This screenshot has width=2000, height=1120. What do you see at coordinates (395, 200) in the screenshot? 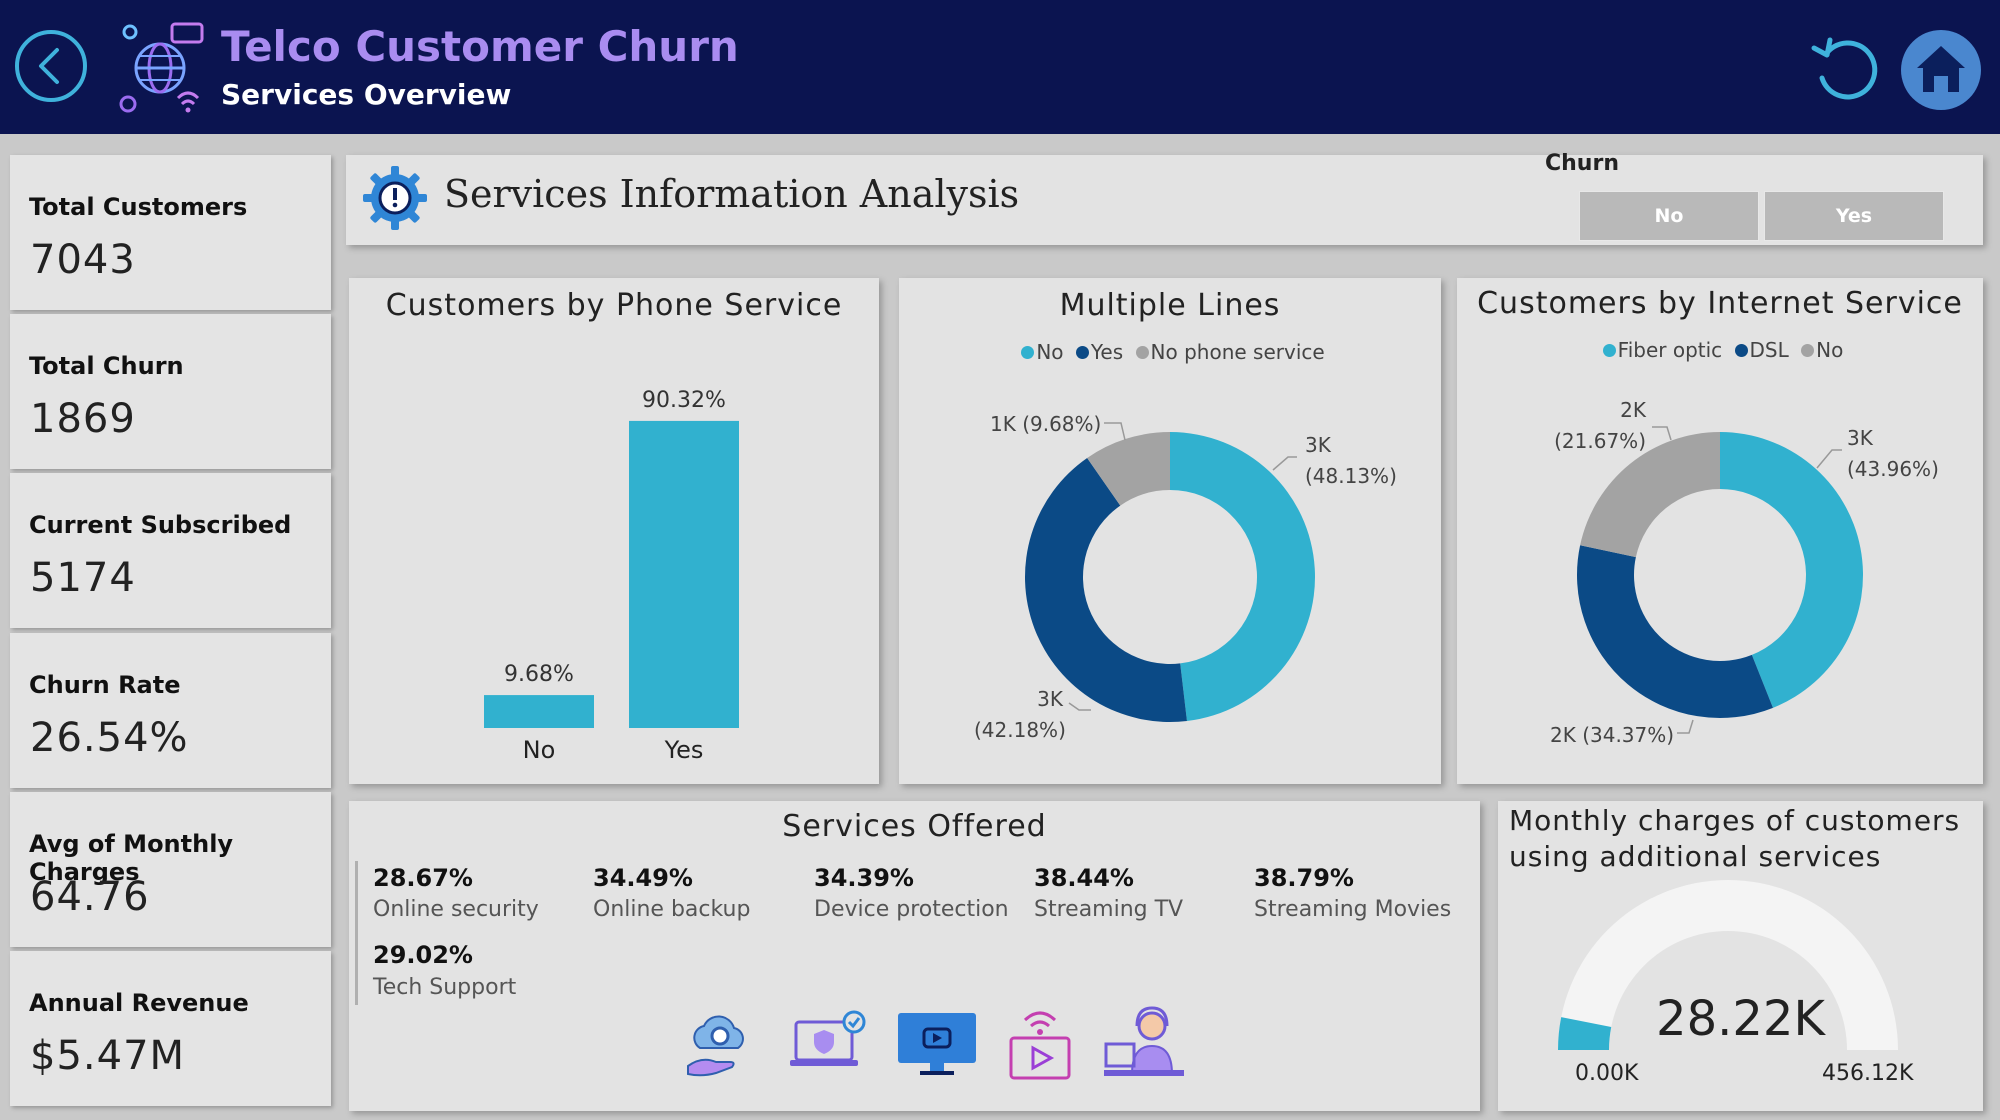
I see `settings-alert-icon` at bounding box center [395, 200].